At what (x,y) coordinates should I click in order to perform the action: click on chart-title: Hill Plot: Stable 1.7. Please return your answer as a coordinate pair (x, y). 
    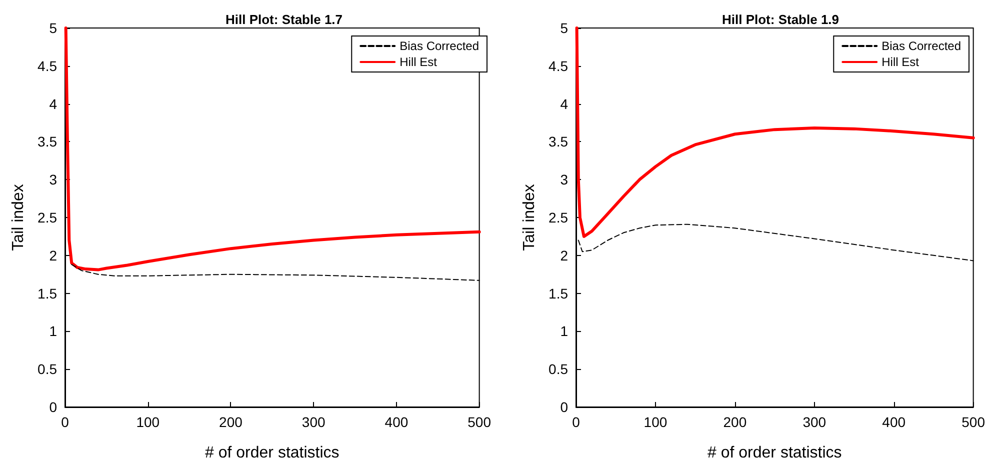
    Looking at the image, I should click on (284, 19).